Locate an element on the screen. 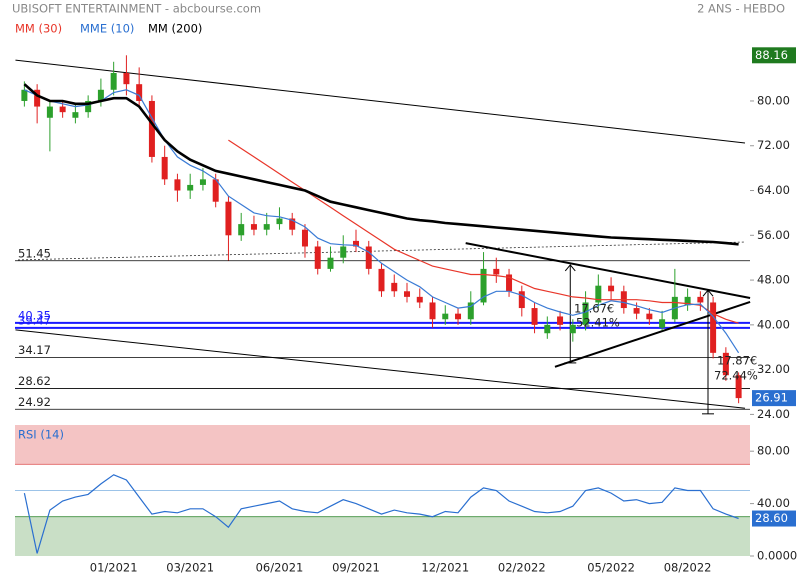 The width and height of the screenshot is (800, 580). y-tick-label: 24.00 is located at coordinates (773, 414).